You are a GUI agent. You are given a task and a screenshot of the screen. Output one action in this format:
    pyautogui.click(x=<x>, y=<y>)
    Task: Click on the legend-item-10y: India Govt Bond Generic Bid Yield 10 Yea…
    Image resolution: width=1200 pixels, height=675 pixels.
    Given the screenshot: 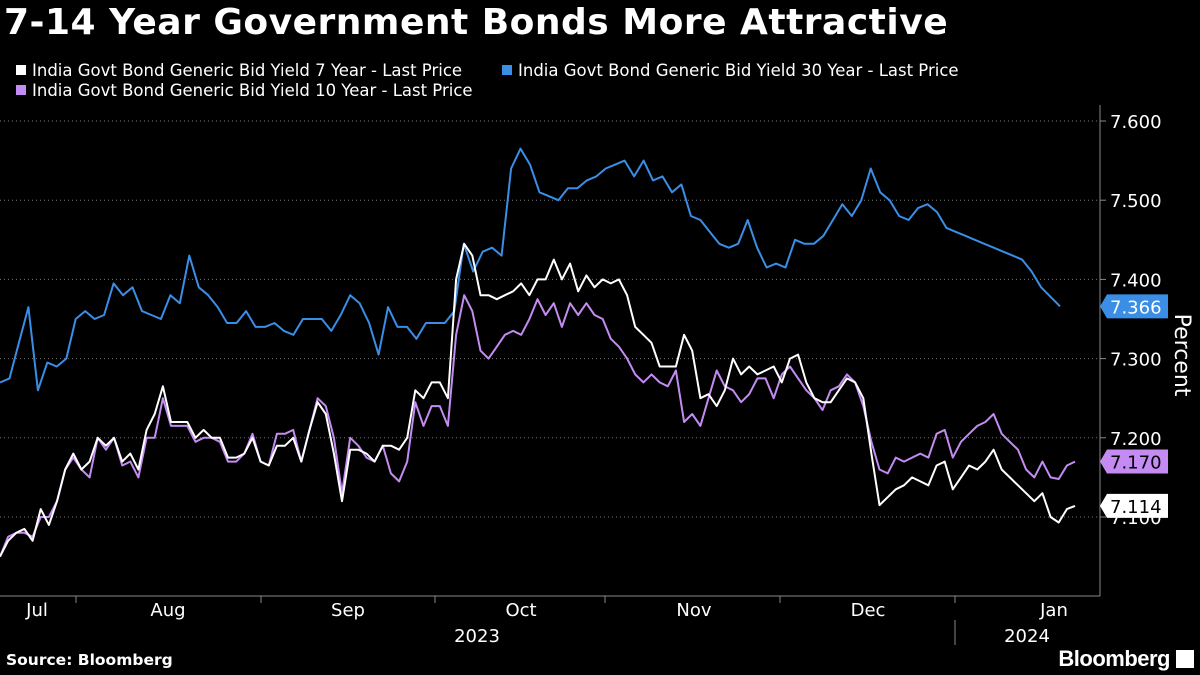 What is the action you would take?
    pyautogui.click(x=244, y=90)
    